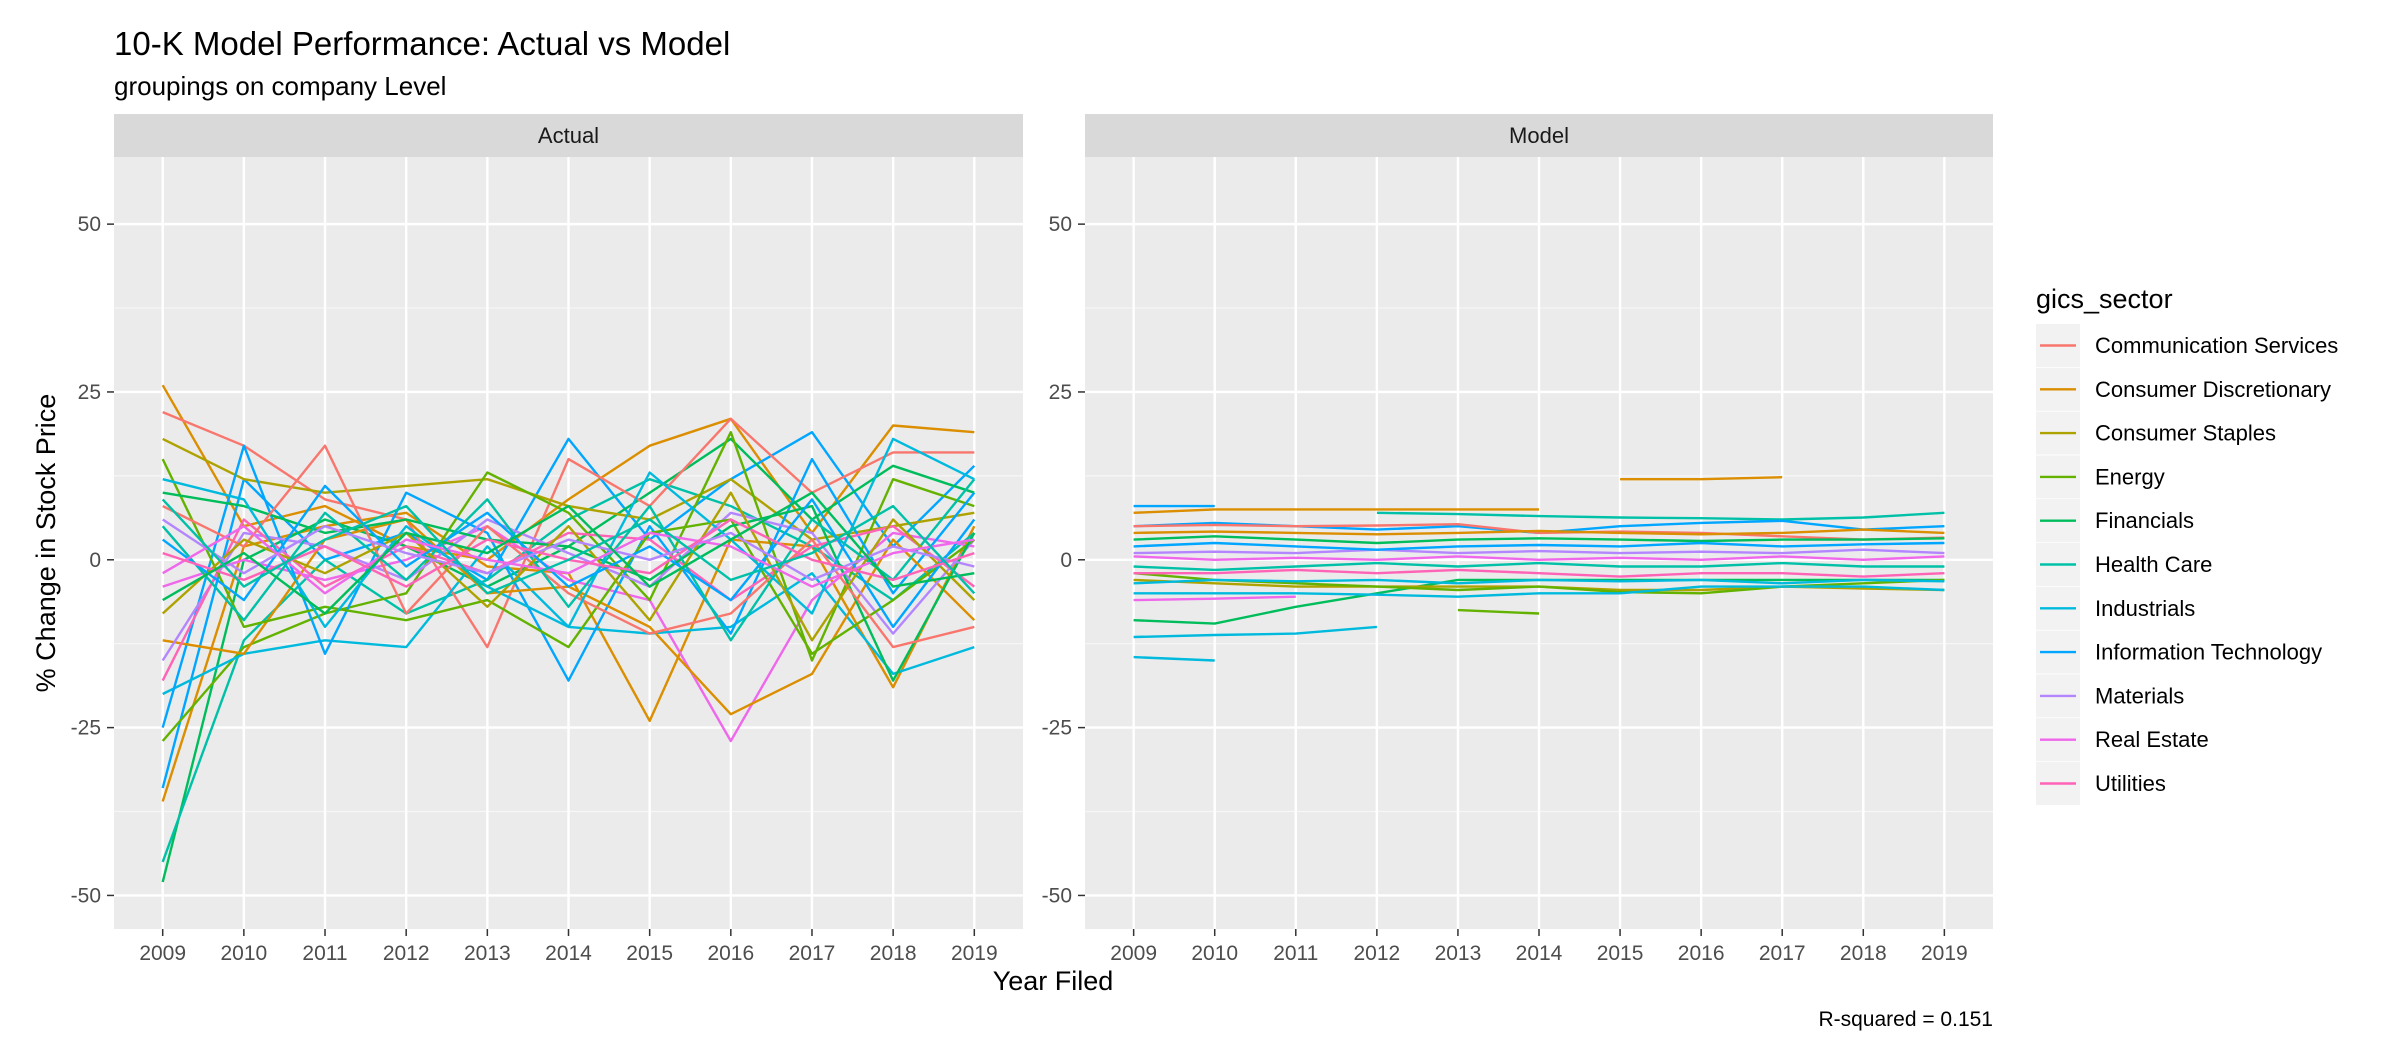 This screenshot has height=1064, width=2398. I want to click on legend-label: Consumer Discretionary, so click(2213, 389).